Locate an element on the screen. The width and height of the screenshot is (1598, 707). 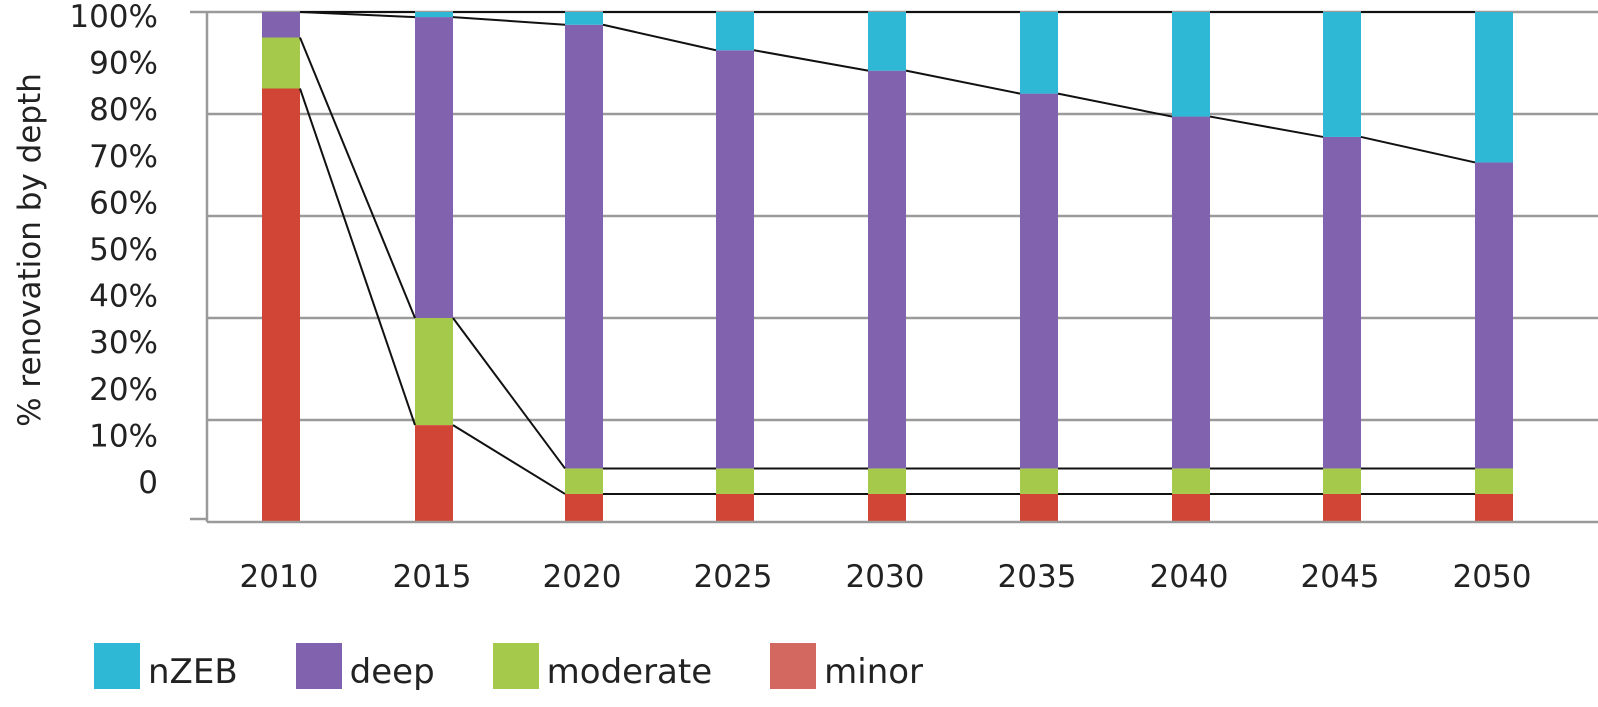
legend: nZEB deep moderate minor is located at coordinates (537, 667).